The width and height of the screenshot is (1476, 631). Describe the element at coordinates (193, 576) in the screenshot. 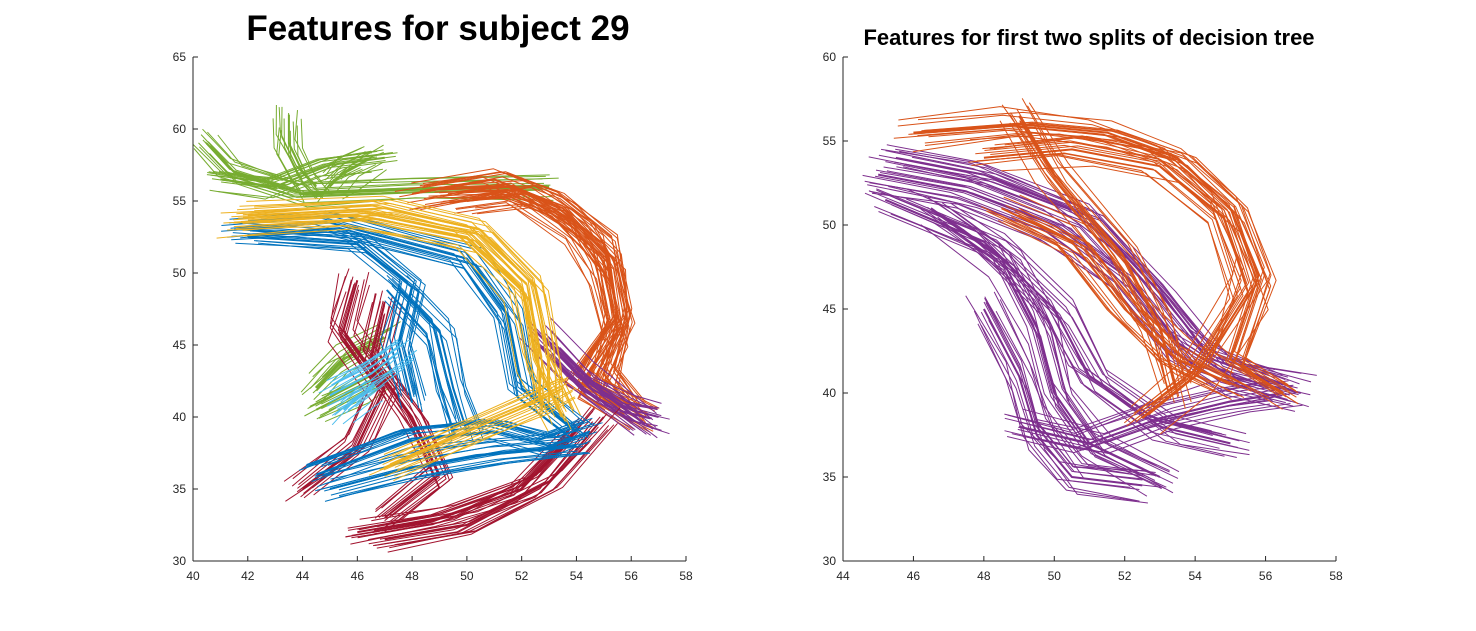

I see `x-tick-label: 40` at that location.